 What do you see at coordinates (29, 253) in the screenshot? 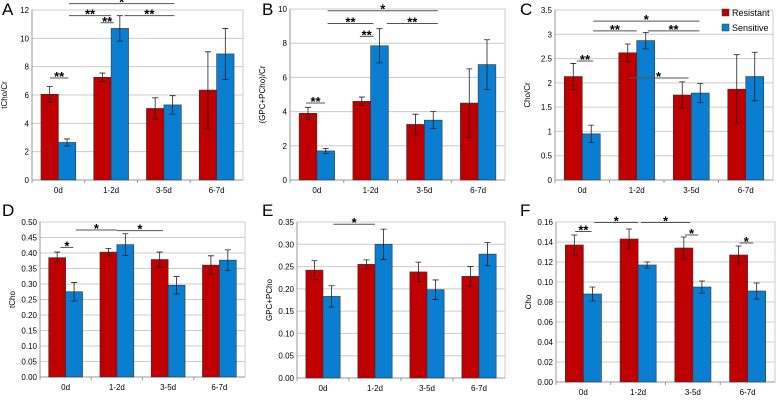
I see `y-tick-label: 0.40` at bounding box center [29, 253].